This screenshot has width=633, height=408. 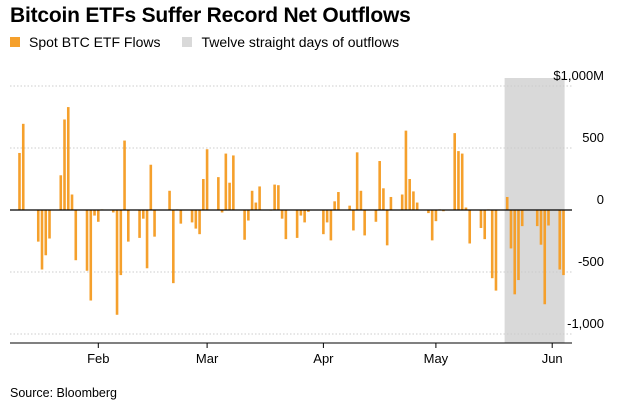 I want to click on x-tick-label: Apr, so click(x=323, y=358).